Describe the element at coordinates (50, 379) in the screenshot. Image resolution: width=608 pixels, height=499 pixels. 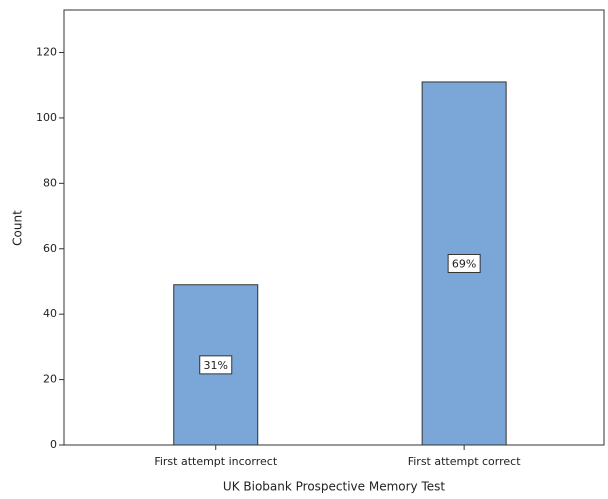
I see `y-tick-label: 20` at that location.